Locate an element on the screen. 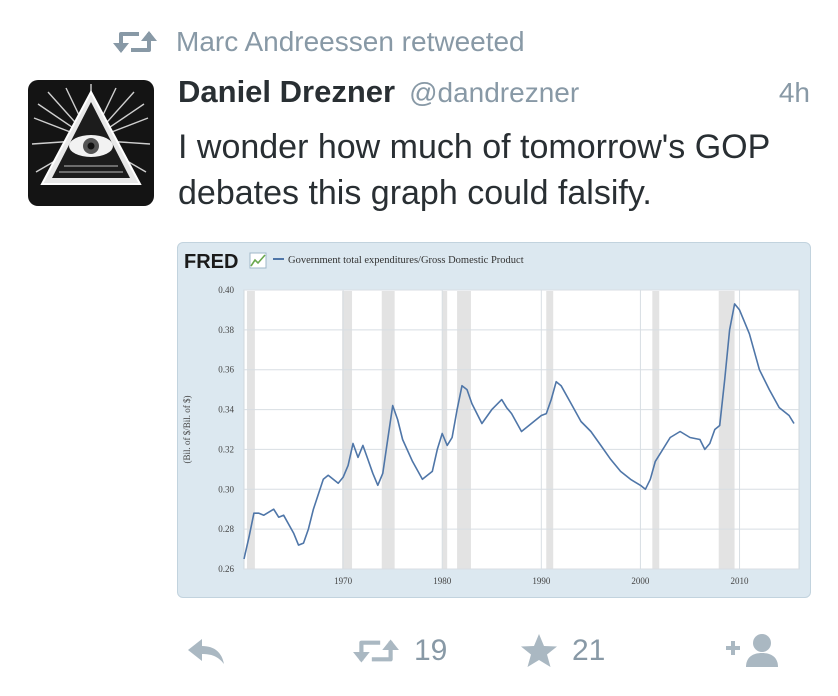 The image size is (838, 696). x-tick-label: 1990 is located at coordinates (541, 581).